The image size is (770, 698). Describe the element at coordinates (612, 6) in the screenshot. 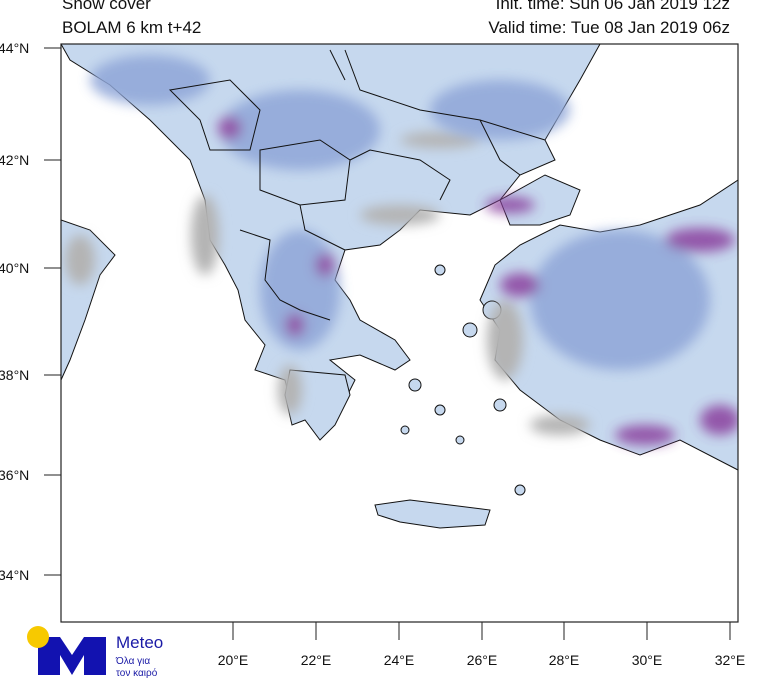

I see `init-time: Init. time: Sun 06 Jan 2019 12z` at that location.